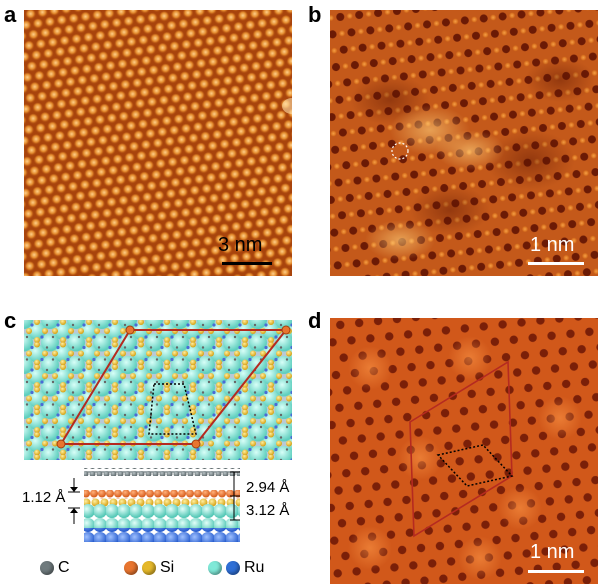 The width and height of the screenshot is (600, 584). Describe the element at coordinates (400, 151) in the screenshot. I see `panel-b-defect-circle` at that location.